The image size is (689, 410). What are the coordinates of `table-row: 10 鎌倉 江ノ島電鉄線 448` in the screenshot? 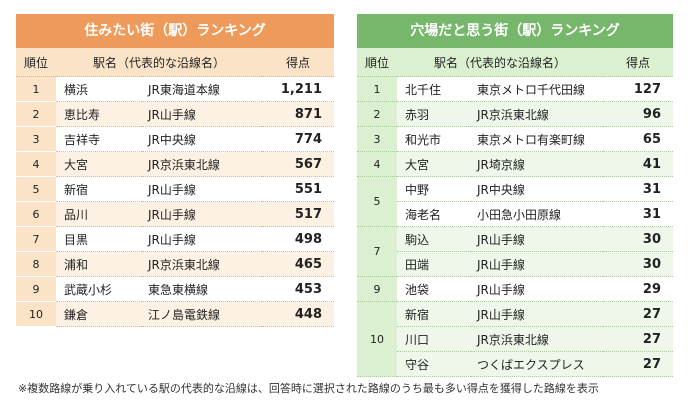 It's located at (175, 314).